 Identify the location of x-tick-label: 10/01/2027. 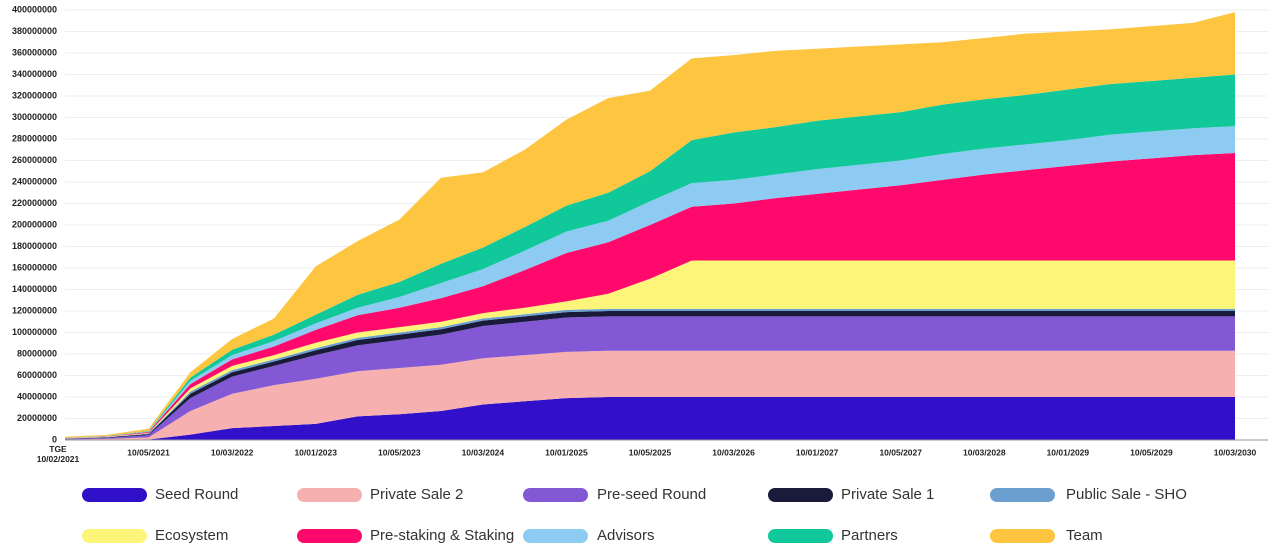
(817, 452).